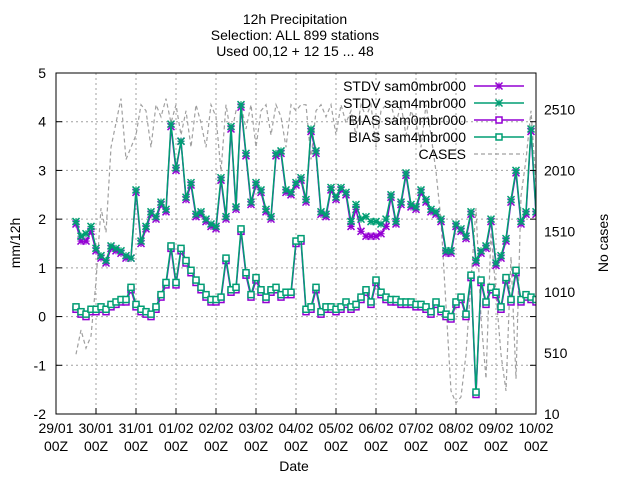  What do you see at coordinates (408, 120) in the screenshot?
I see `legend-label: BIAS sam0mbr000` at bounding box center [408, 120].